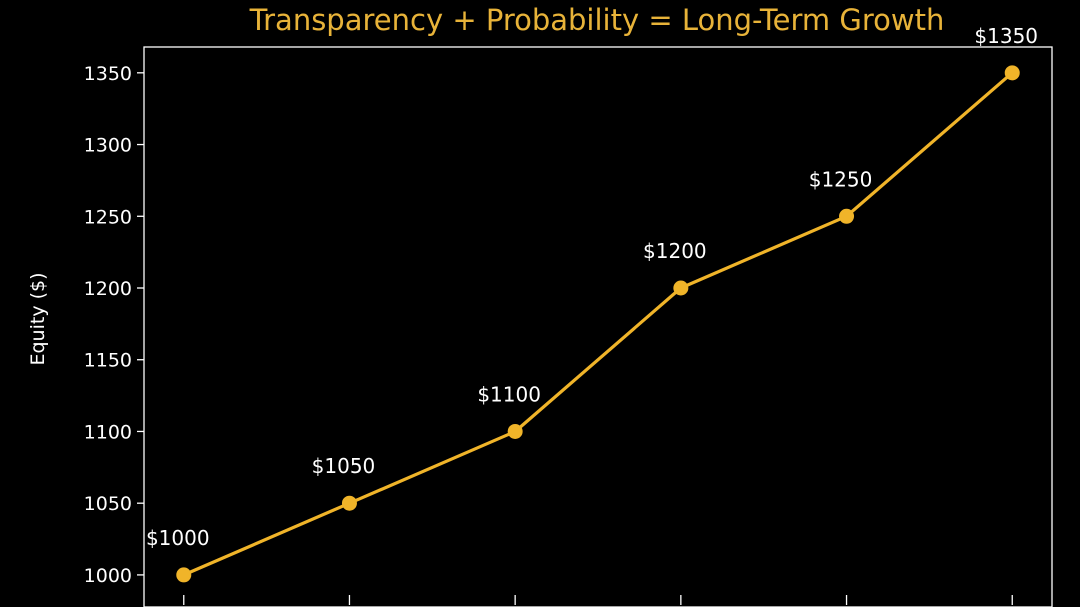 This screenshot has height=607, width=1080. What do you see at coordinates (108, 74) in the screenshot?
I see `y-tick-label: 1350` at bounding box center [108, 74].